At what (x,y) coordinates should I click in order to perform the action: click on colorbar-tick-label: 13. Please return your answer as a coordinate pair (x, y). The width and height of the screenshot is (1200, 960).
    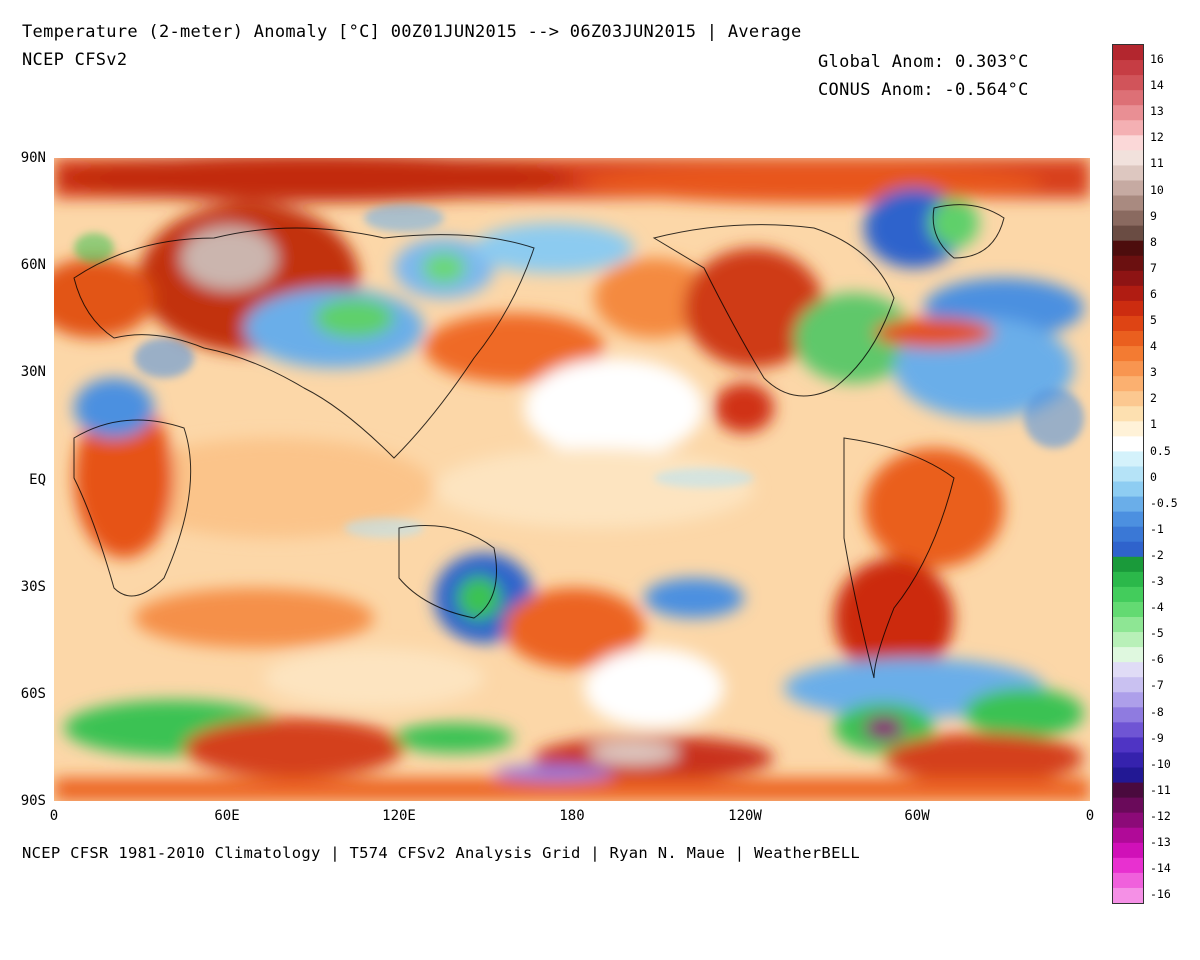
    Looking at the image, I should click on (1157, 111).